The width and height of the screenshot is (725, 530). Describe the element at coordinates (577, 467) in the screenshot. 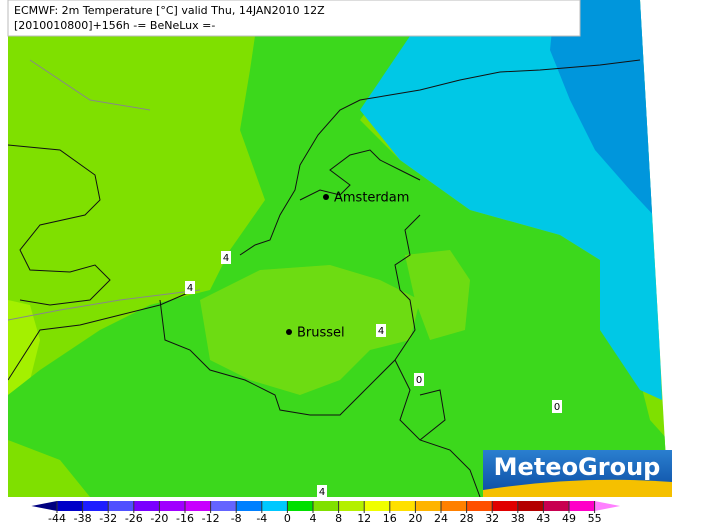

I see `logo-text: MeteoGroup` at that location.